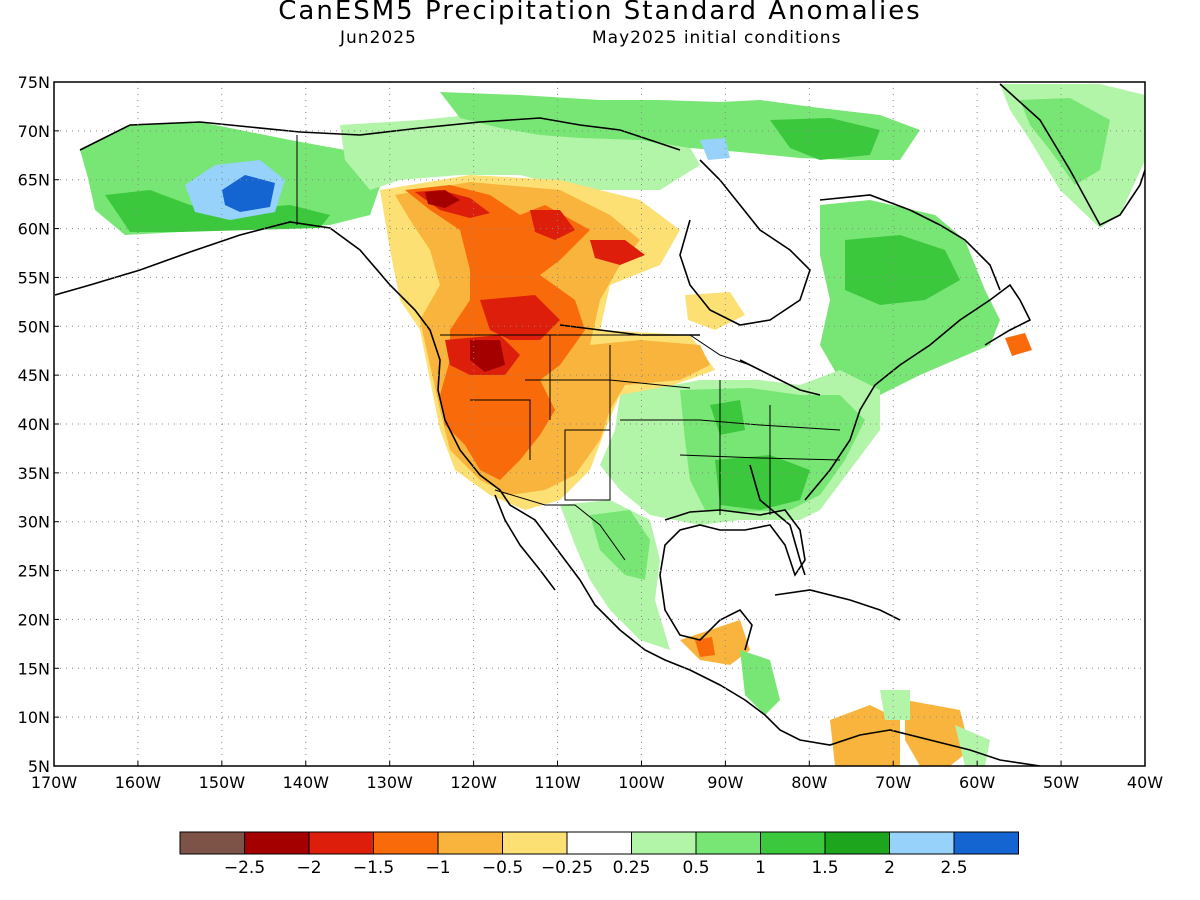  Describe the element at coordinates (705, 647) in the screenshot. I see `central-america-strong-dry` at that location.